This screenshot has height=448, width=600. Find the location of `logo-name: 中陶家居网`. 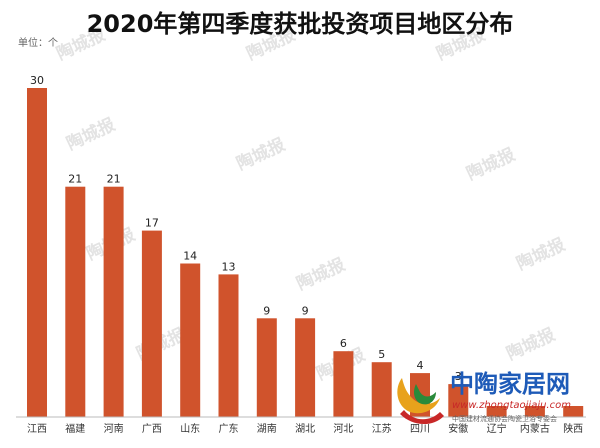

logo-name: 中陶家居网 is located at coordinates (510, 384).